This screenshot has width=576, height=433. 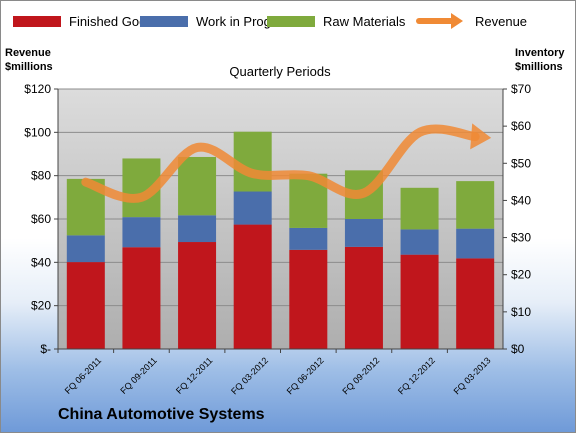 What do you see at coordinates (521, 126) in the screenshot?
I see `right-tick-label: $60` at bounding box center [521, 126].